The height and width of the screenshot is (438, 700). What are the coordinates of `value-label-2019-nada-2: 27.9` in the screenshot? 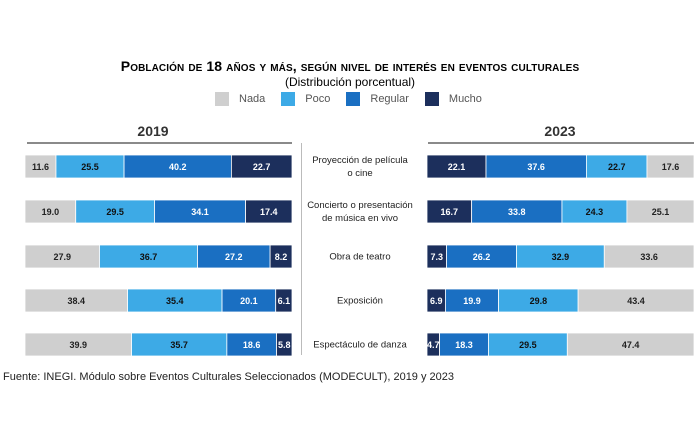 It's located at (62, 257).